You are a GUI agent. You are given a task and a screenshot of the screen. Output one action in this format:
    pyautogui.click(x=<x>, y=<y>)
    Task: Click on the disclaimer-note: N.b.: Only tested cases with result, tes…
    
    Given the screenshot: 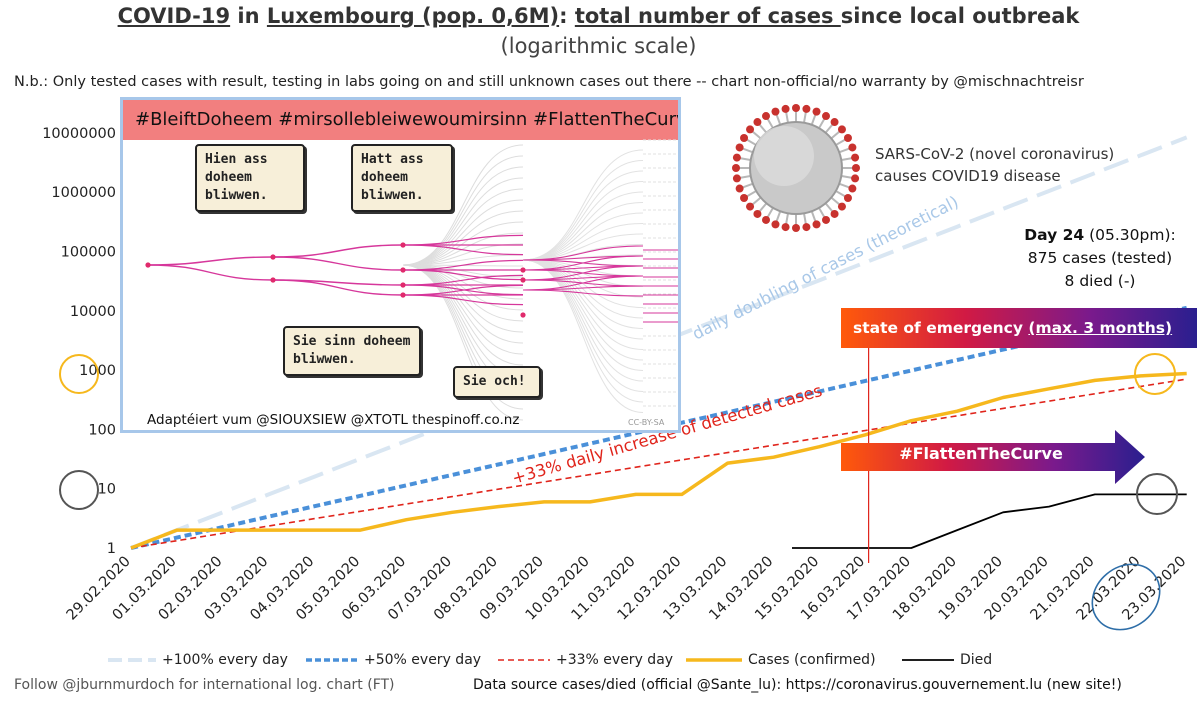 What is the action you would take?
    pyautogui.click(x=549, y=82)
    